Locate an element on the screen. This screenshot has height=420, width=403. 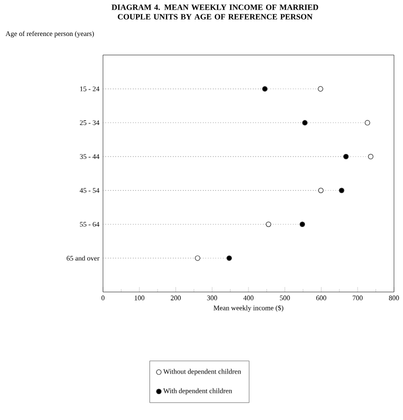
chart-title: DIAGRAM 4. MEAN WEEKLY INCOME OF MARRIED COUPLE UNITS BY AGE OF REFERENCE PERSON is located at coordinates (215, 12).